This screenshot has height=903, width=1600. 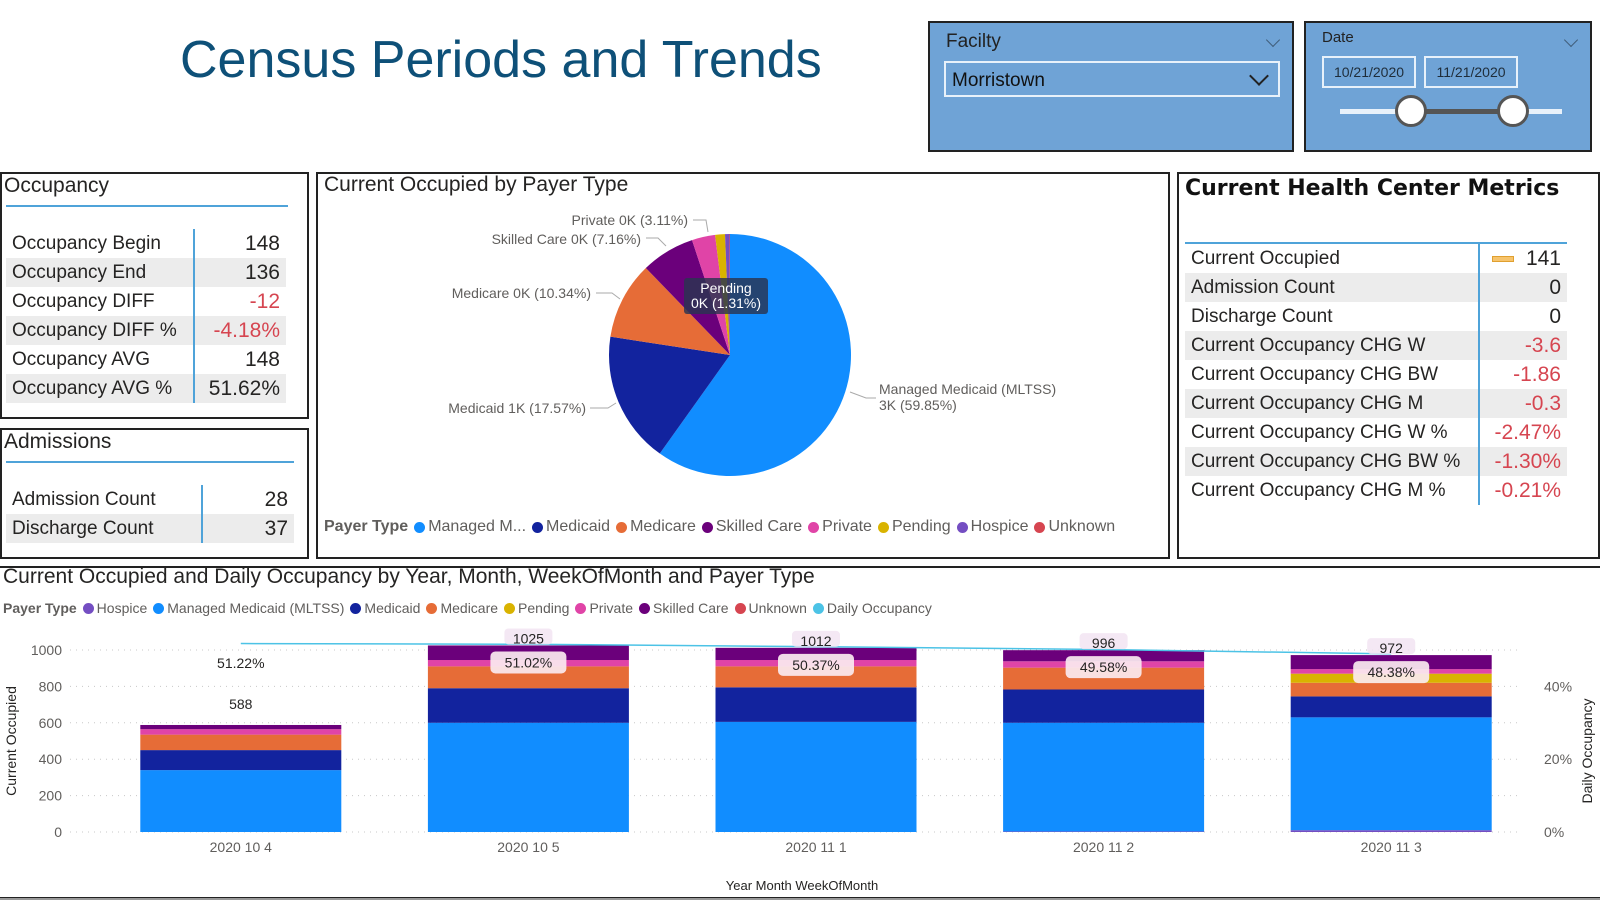 I want to click on legend-item: Managed Medicaid (MLTSS), so click(x=248, y=608).